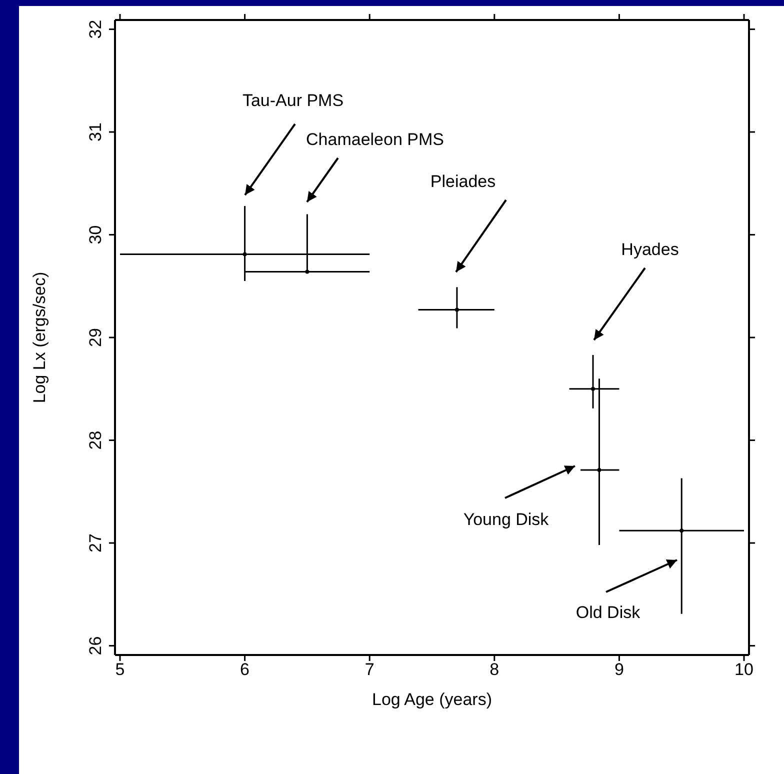 The height and width of the screenshot is (774, 784). I want to click on y-tick-label: 31, so click(95, 132).